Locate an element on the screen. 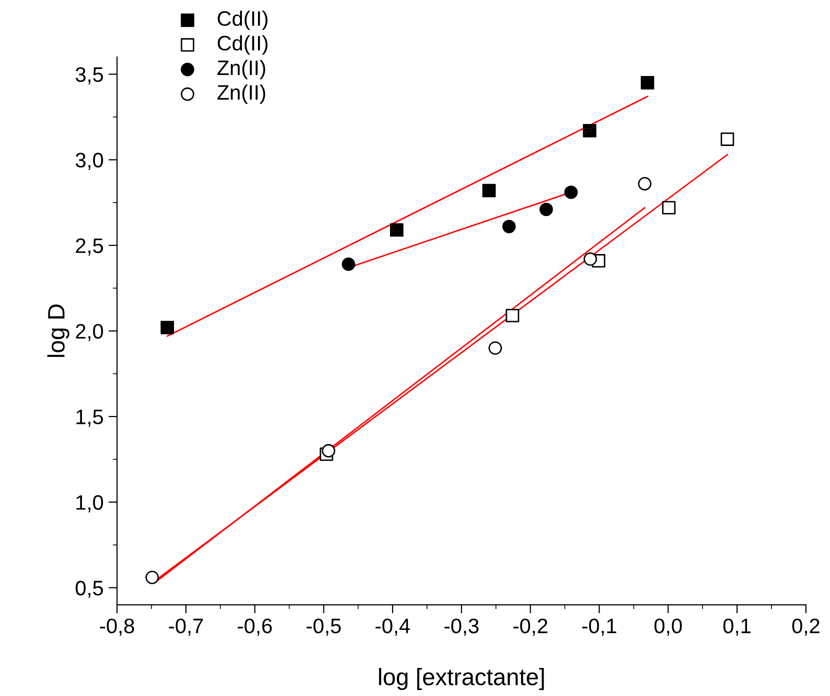  y-tick-label: 2,5 is located at coordinates (89, 247).